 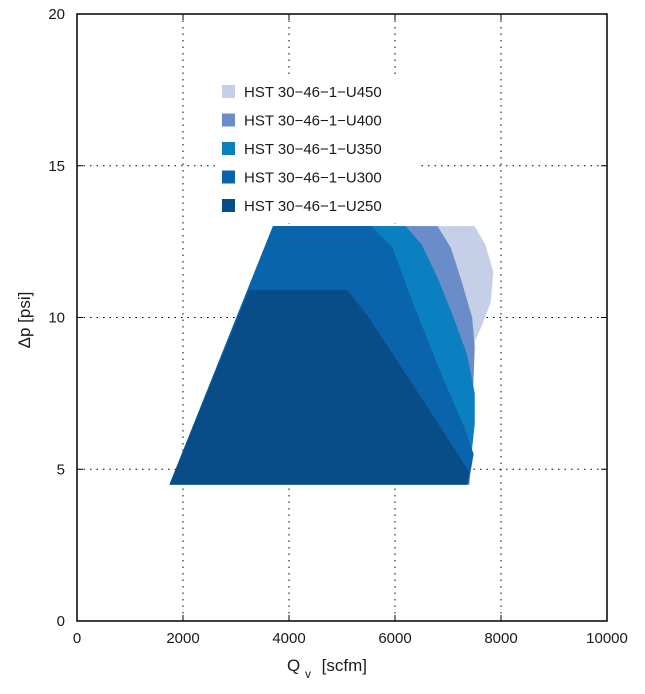 What do you see at coordinates (500, 638) in the screenshot?
I see `x-tick-label: 8000` at bounding box center [500, 638].